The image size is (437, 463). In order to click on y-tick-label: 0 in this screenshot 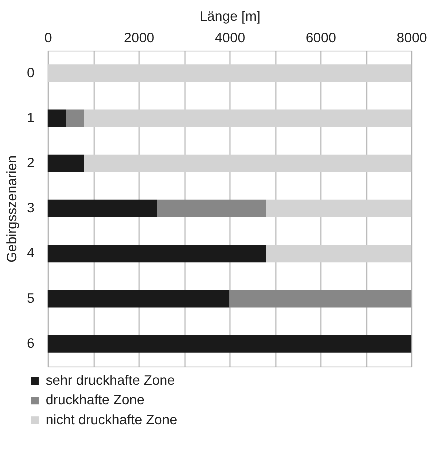, I will do `click(31, 72)`.